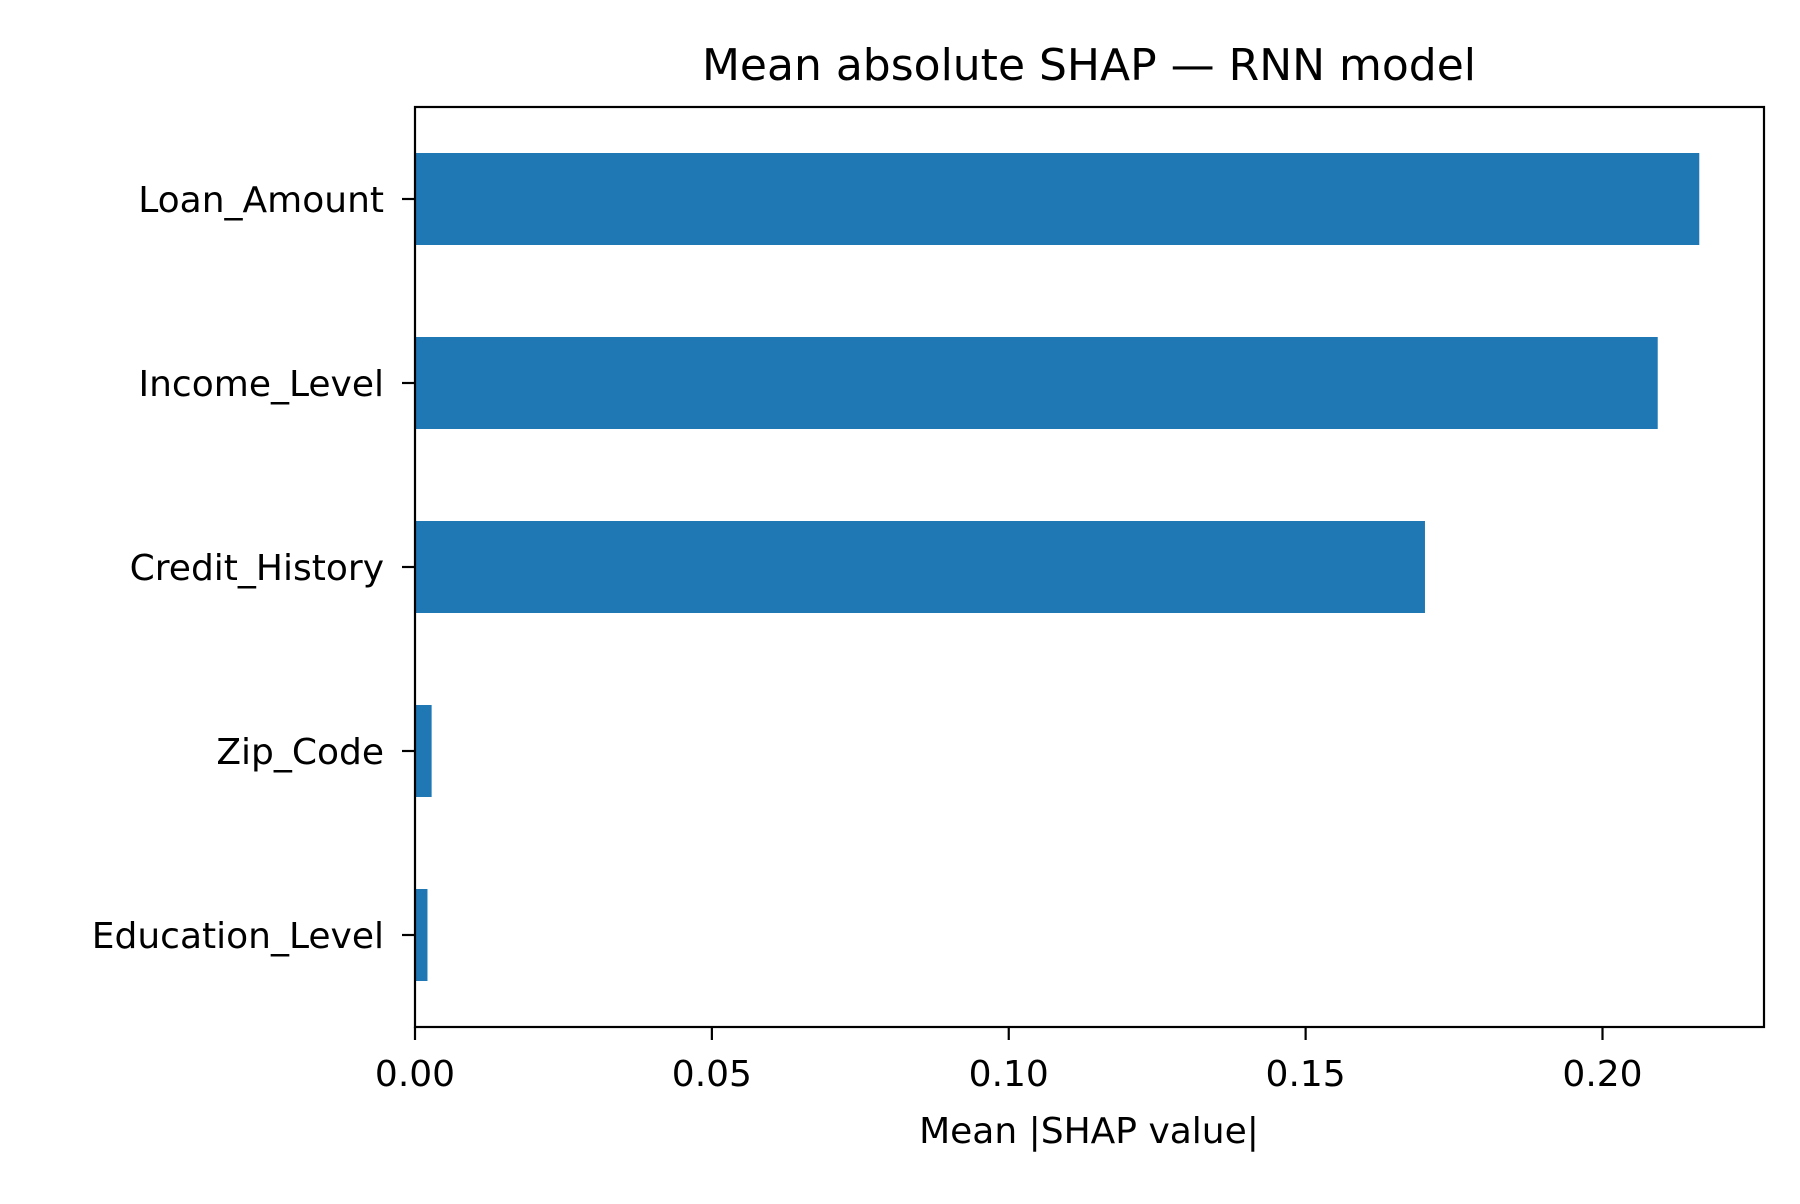 Image resolution: width=1800 pixels, height=1204 pixels. Describe the element at coordinates (1306, 1074) in the screenshot. I see `x-tick-label: 0.15` at that location.